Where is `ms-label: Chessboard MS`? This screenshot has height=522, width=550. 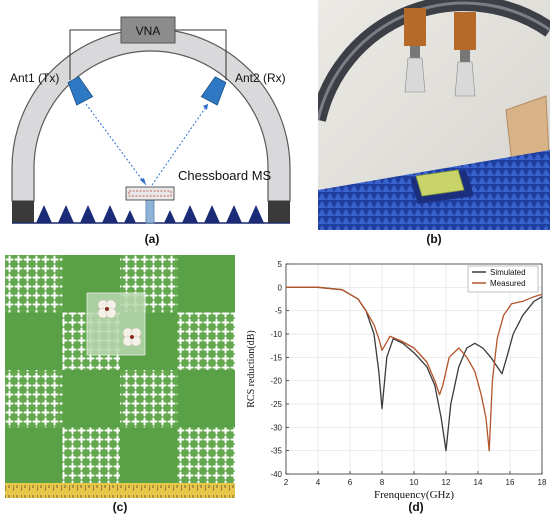
ms-label: Chessboard MS is located at coordinates (225, 175).